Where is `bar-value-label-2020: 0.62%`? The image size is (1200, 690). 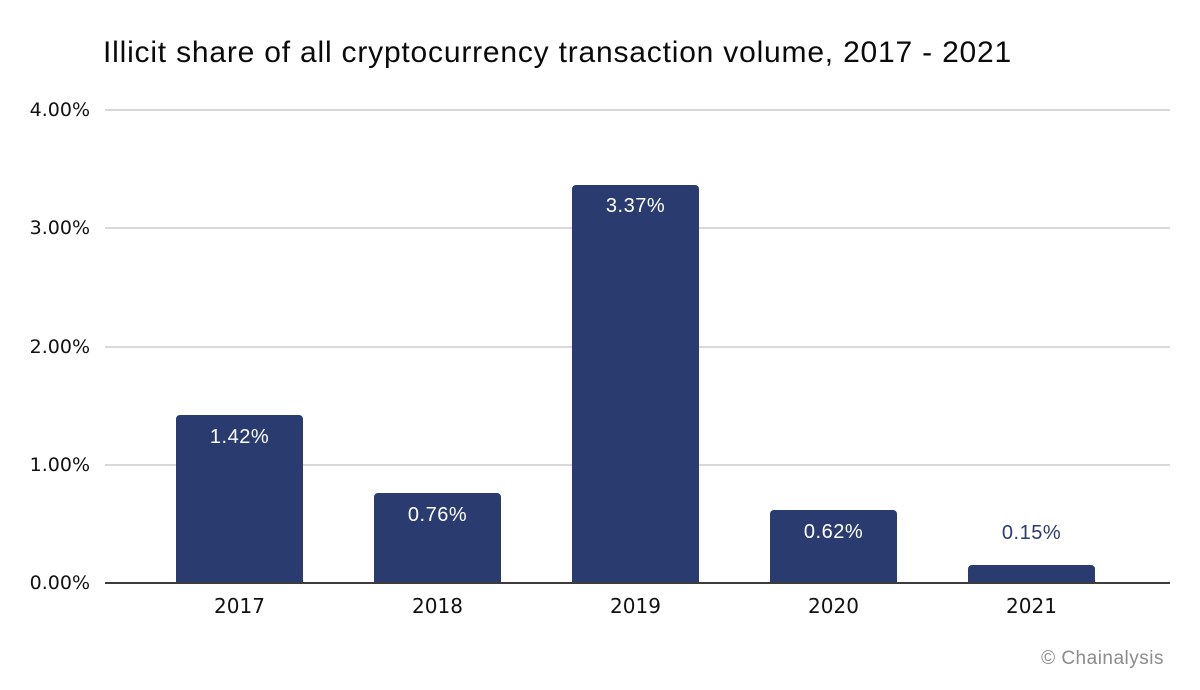
bar-value-label-2020: 0.62% is located at coordinates (833, 531).